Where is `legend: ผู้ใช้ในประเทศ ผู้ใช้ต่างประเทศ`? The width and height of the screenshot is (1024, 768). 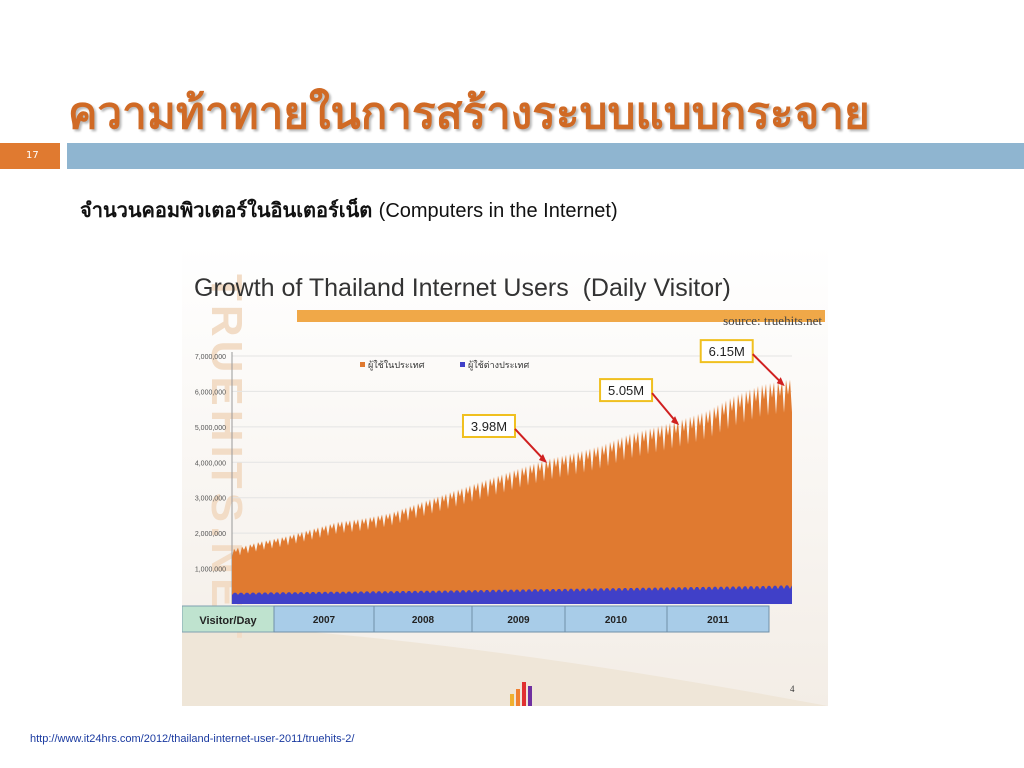 legend: ผู้ใช้ในประเทศ ผู้ใช้ต่างประเทศ is located at coordinates (444, 365).